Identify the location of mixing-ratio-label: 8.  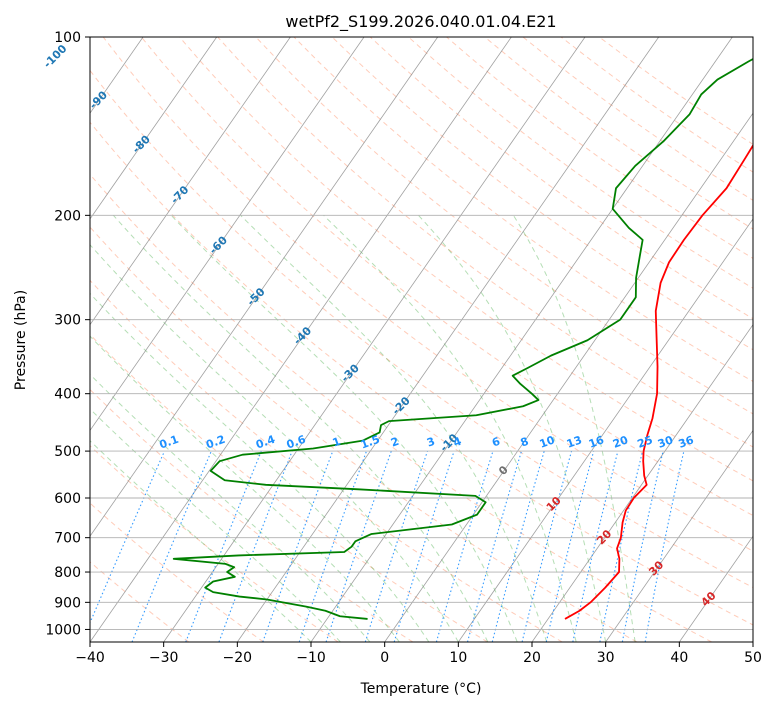
(525, 442).